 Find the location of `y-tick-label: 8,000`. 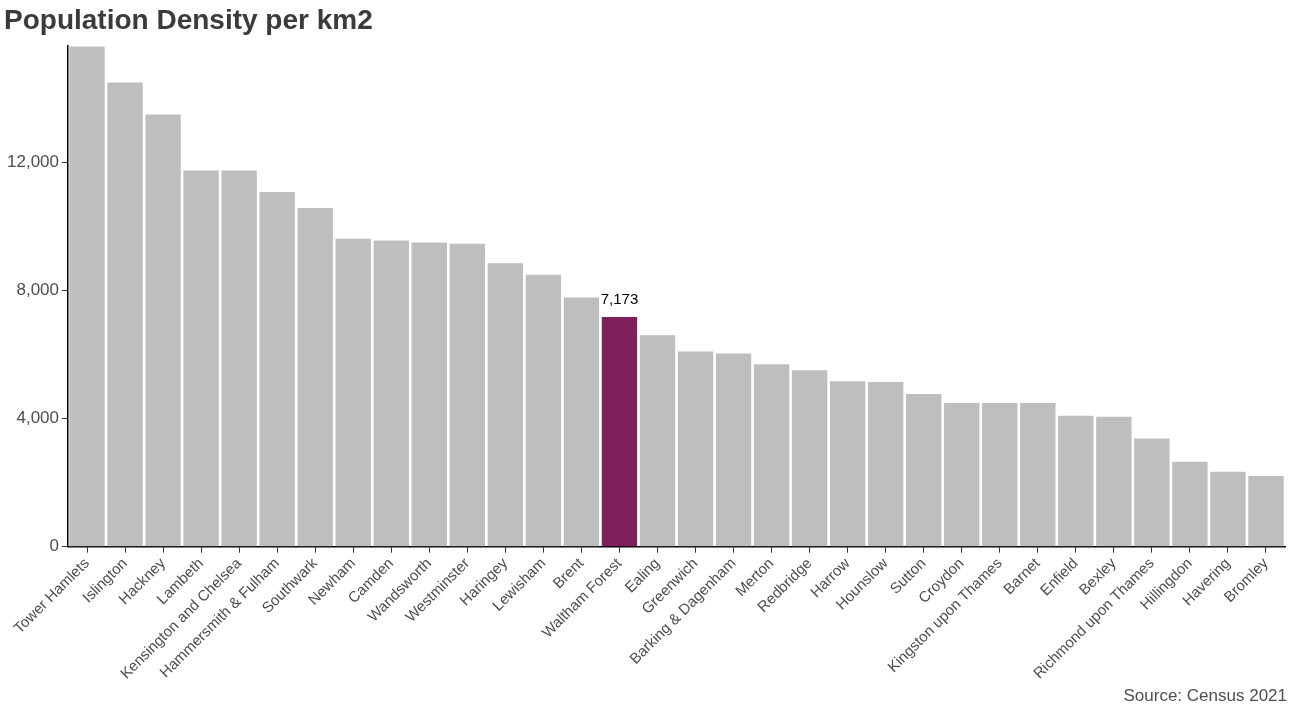

y-tick-label: 8,000 is located at coordinates (37, 290).